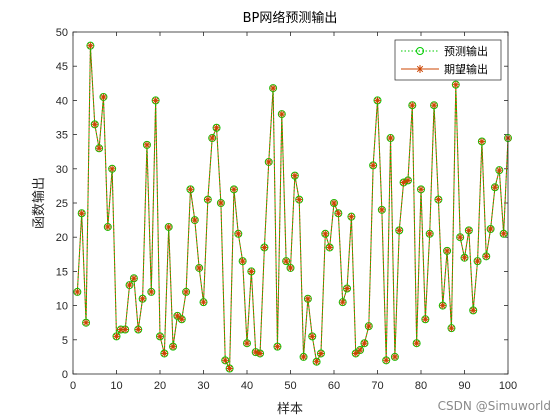 The height and width of the screenshot is (420, 560). What do you see at coordinates (290, 386) in the screenshot?
I see `x-tick-label: 50` at bounding box center [290, 386].